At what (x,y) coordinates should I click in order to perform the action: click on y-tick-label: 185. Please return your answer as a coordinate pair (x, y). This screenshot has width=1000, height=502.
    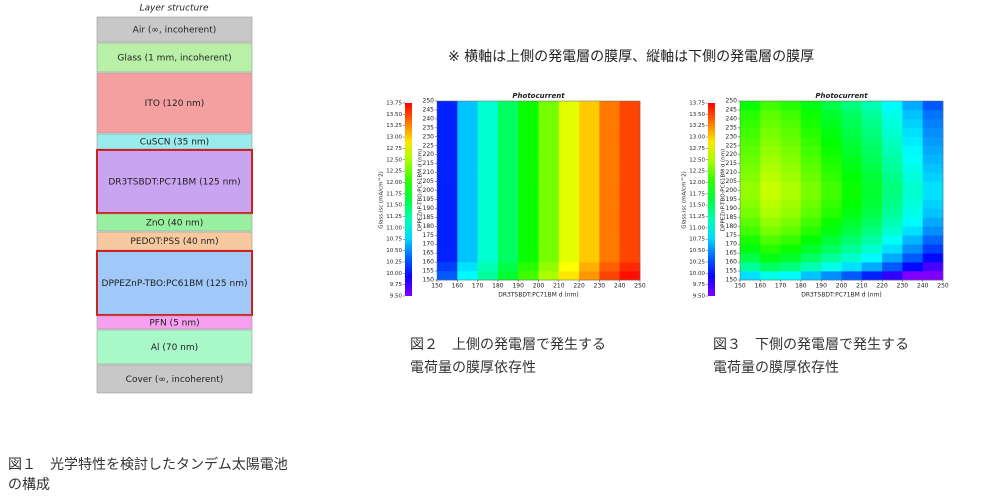
    Looking at the image, I should click on (732, 217).